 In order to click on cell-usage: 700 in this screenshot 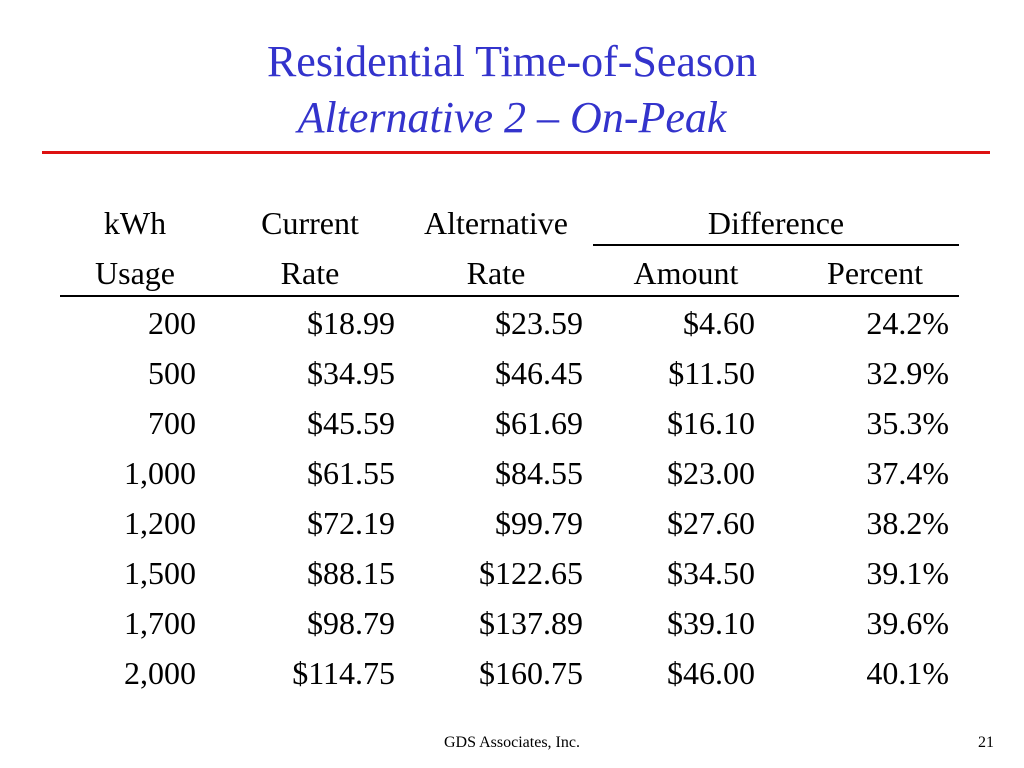, I will do `click(172, 423)`.